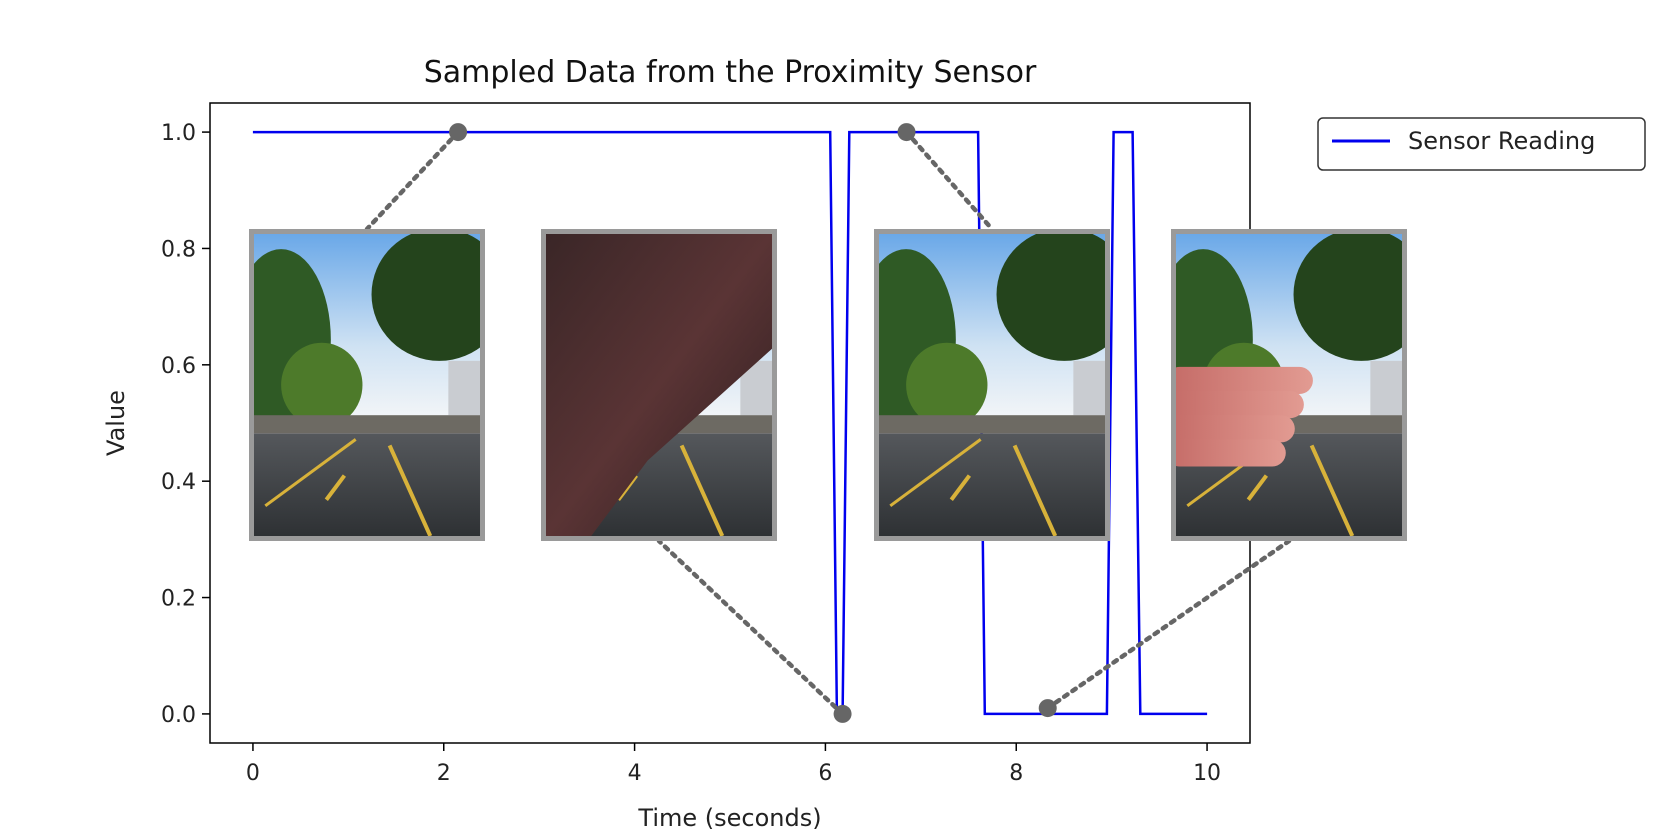  What do you see at coordinates (635, 773) in the screenshot?
I see `x-tick-label: 4` at bounding box center [635, 773].